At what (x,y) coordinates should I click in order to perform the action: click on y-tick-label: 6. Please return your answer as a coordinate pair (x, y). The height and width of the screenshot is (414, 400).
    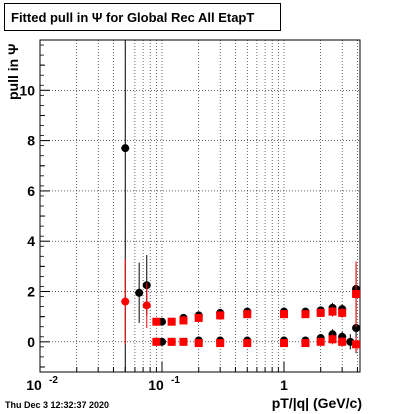
    Looking at the image, I should click on (31, 191).